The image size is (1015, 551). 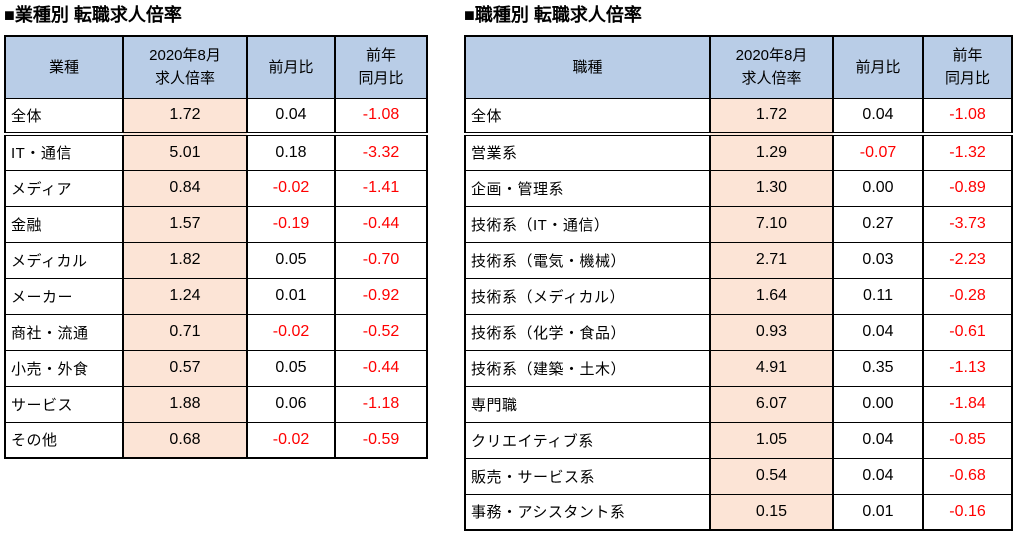 What do you see at coordinates (771, 188) in the screenshot?
I see `ratio-cell: 1.30` at bounding box center [771, 188].